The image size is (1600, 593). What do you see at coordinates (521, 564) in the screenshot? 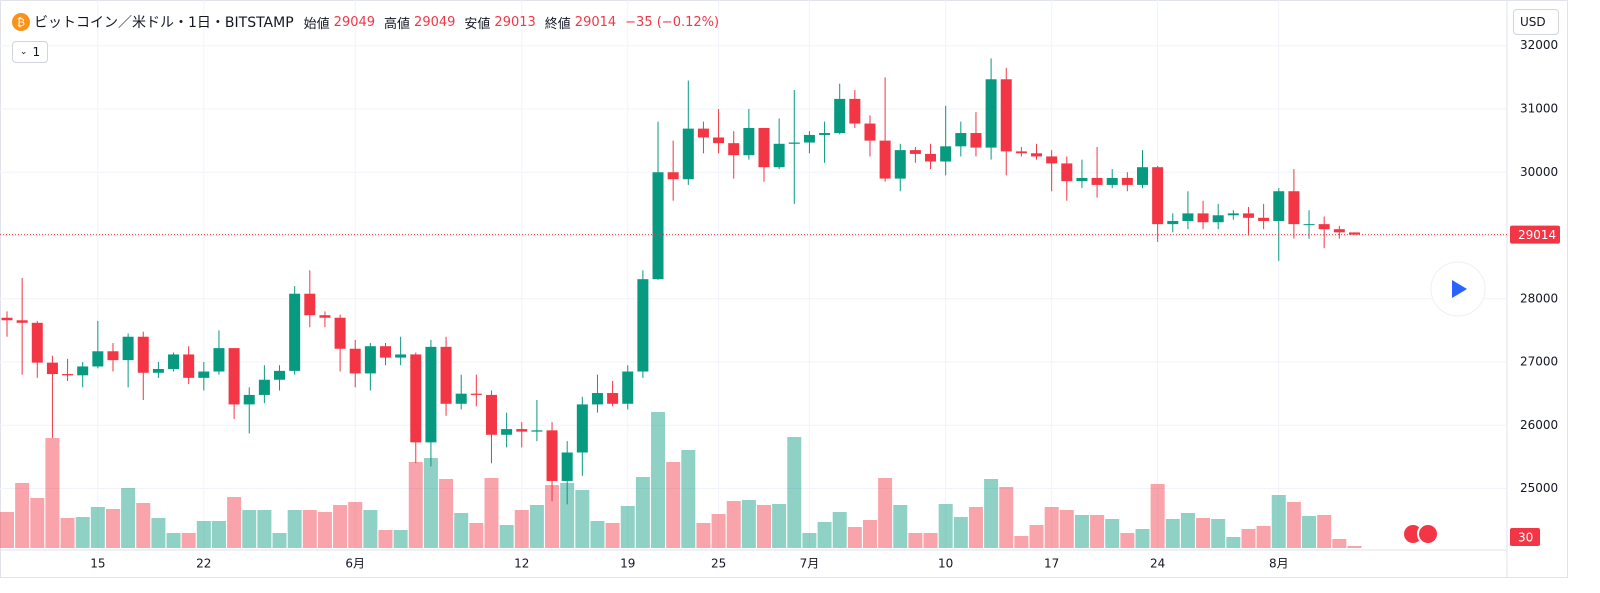
I see `x-tick-label: 12` at bounding box center [521, 564].